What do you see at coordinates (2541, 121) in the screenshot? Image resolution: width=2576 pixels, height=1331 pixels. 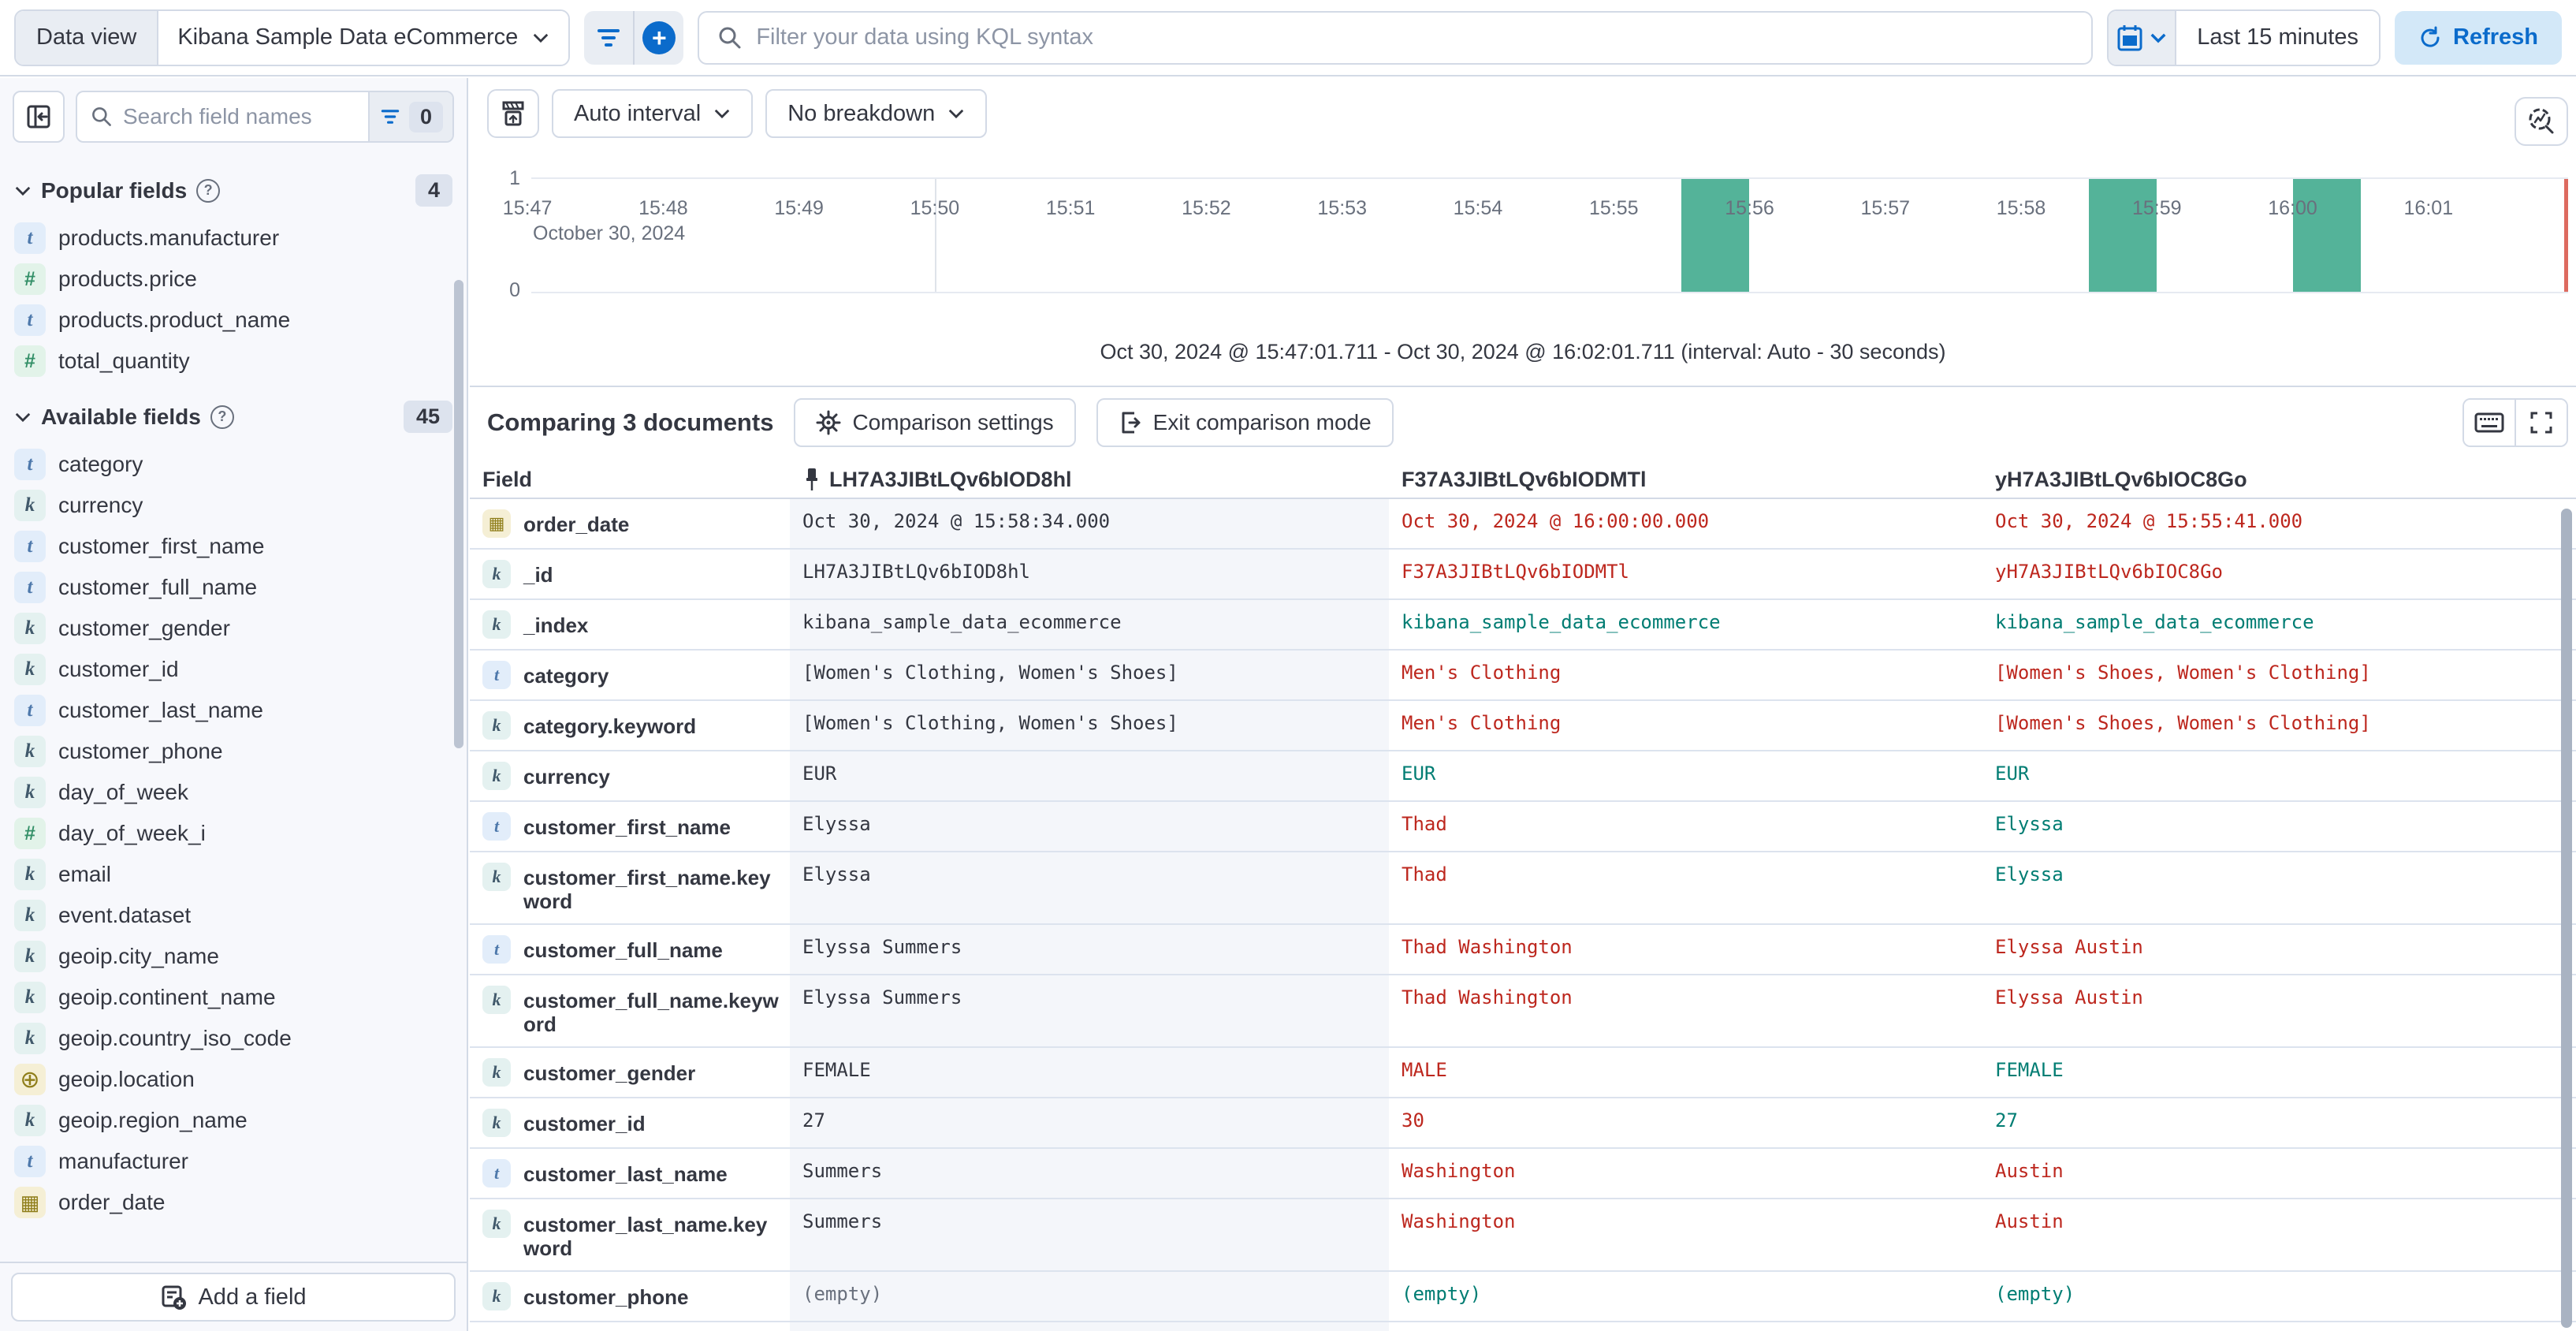 I see `edit-visualization-button` at bounding box center [2541, 121].